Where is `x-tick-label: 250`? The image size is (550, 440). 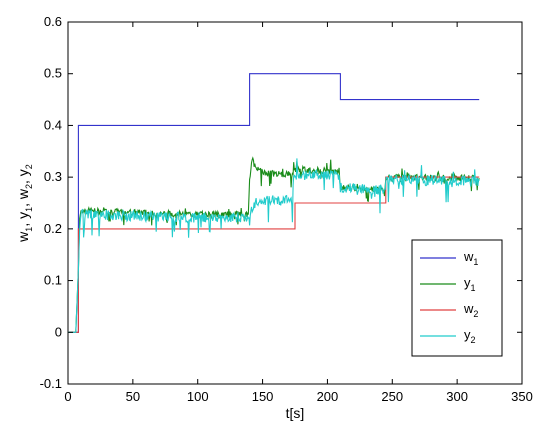
x-tick-label: 250 is located at coordinates (392, 396).